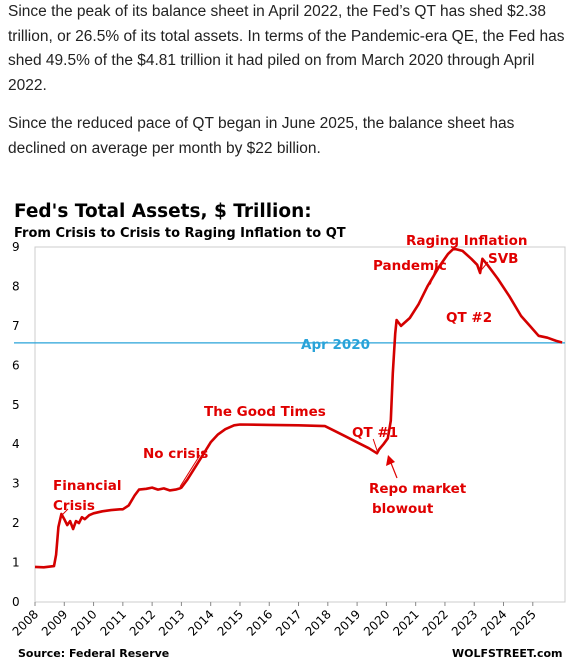 The width and height of the screenshot is (578, 668). Describe the element at coordinates (16, 365) in the screenshot. I see `y-tick-label: 6` at that location.